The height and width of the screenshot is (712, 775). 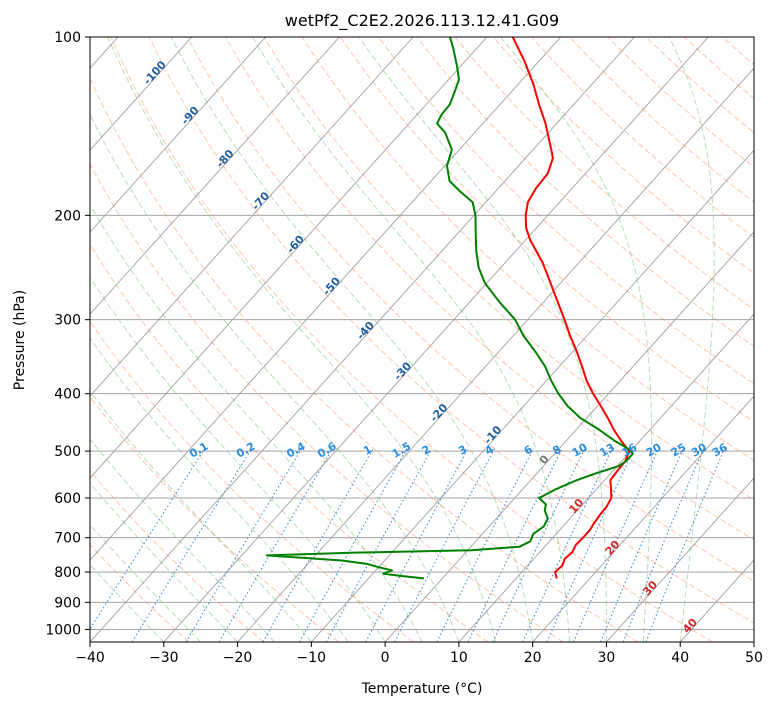 I want to click on x-tick-label: 10, so click(x=459, y=658).